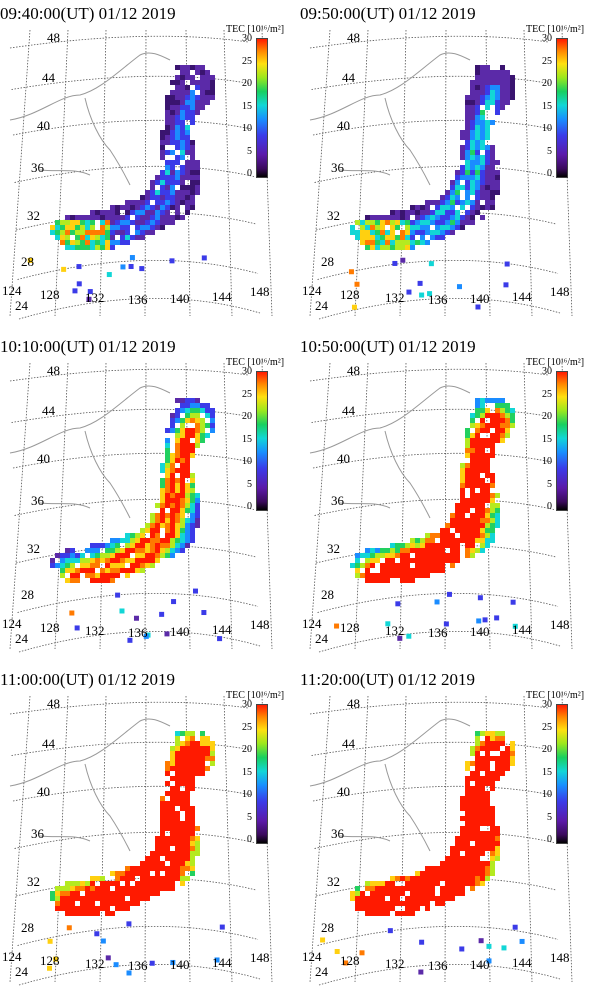 The height and width of the screenshot is (1000, 600). Describe the element at coordinates (555, 362) in the screenshot. I see `colorbar-label: TEC [10¹⁶/m²]` at that location.